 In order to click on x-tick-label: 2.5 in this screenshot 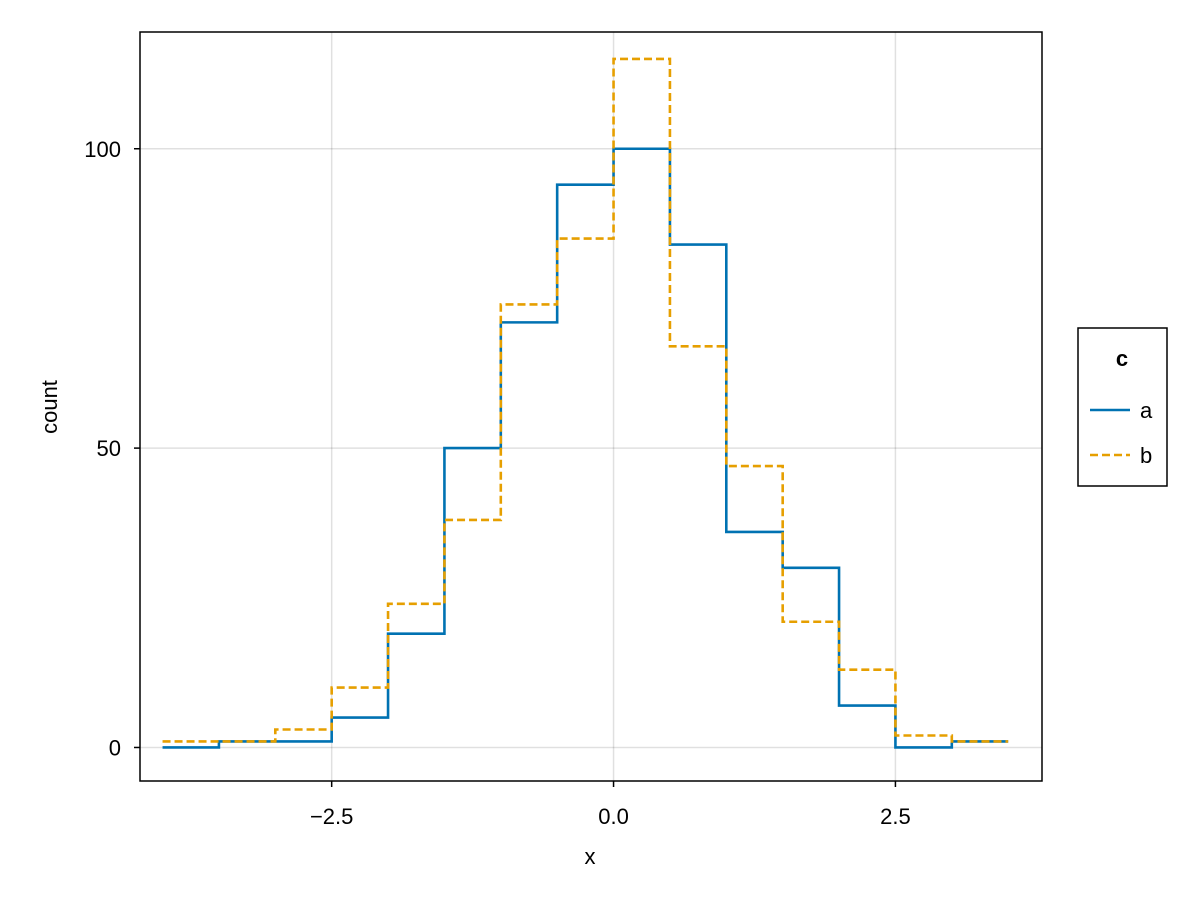, I will do `click(895, 816)`.